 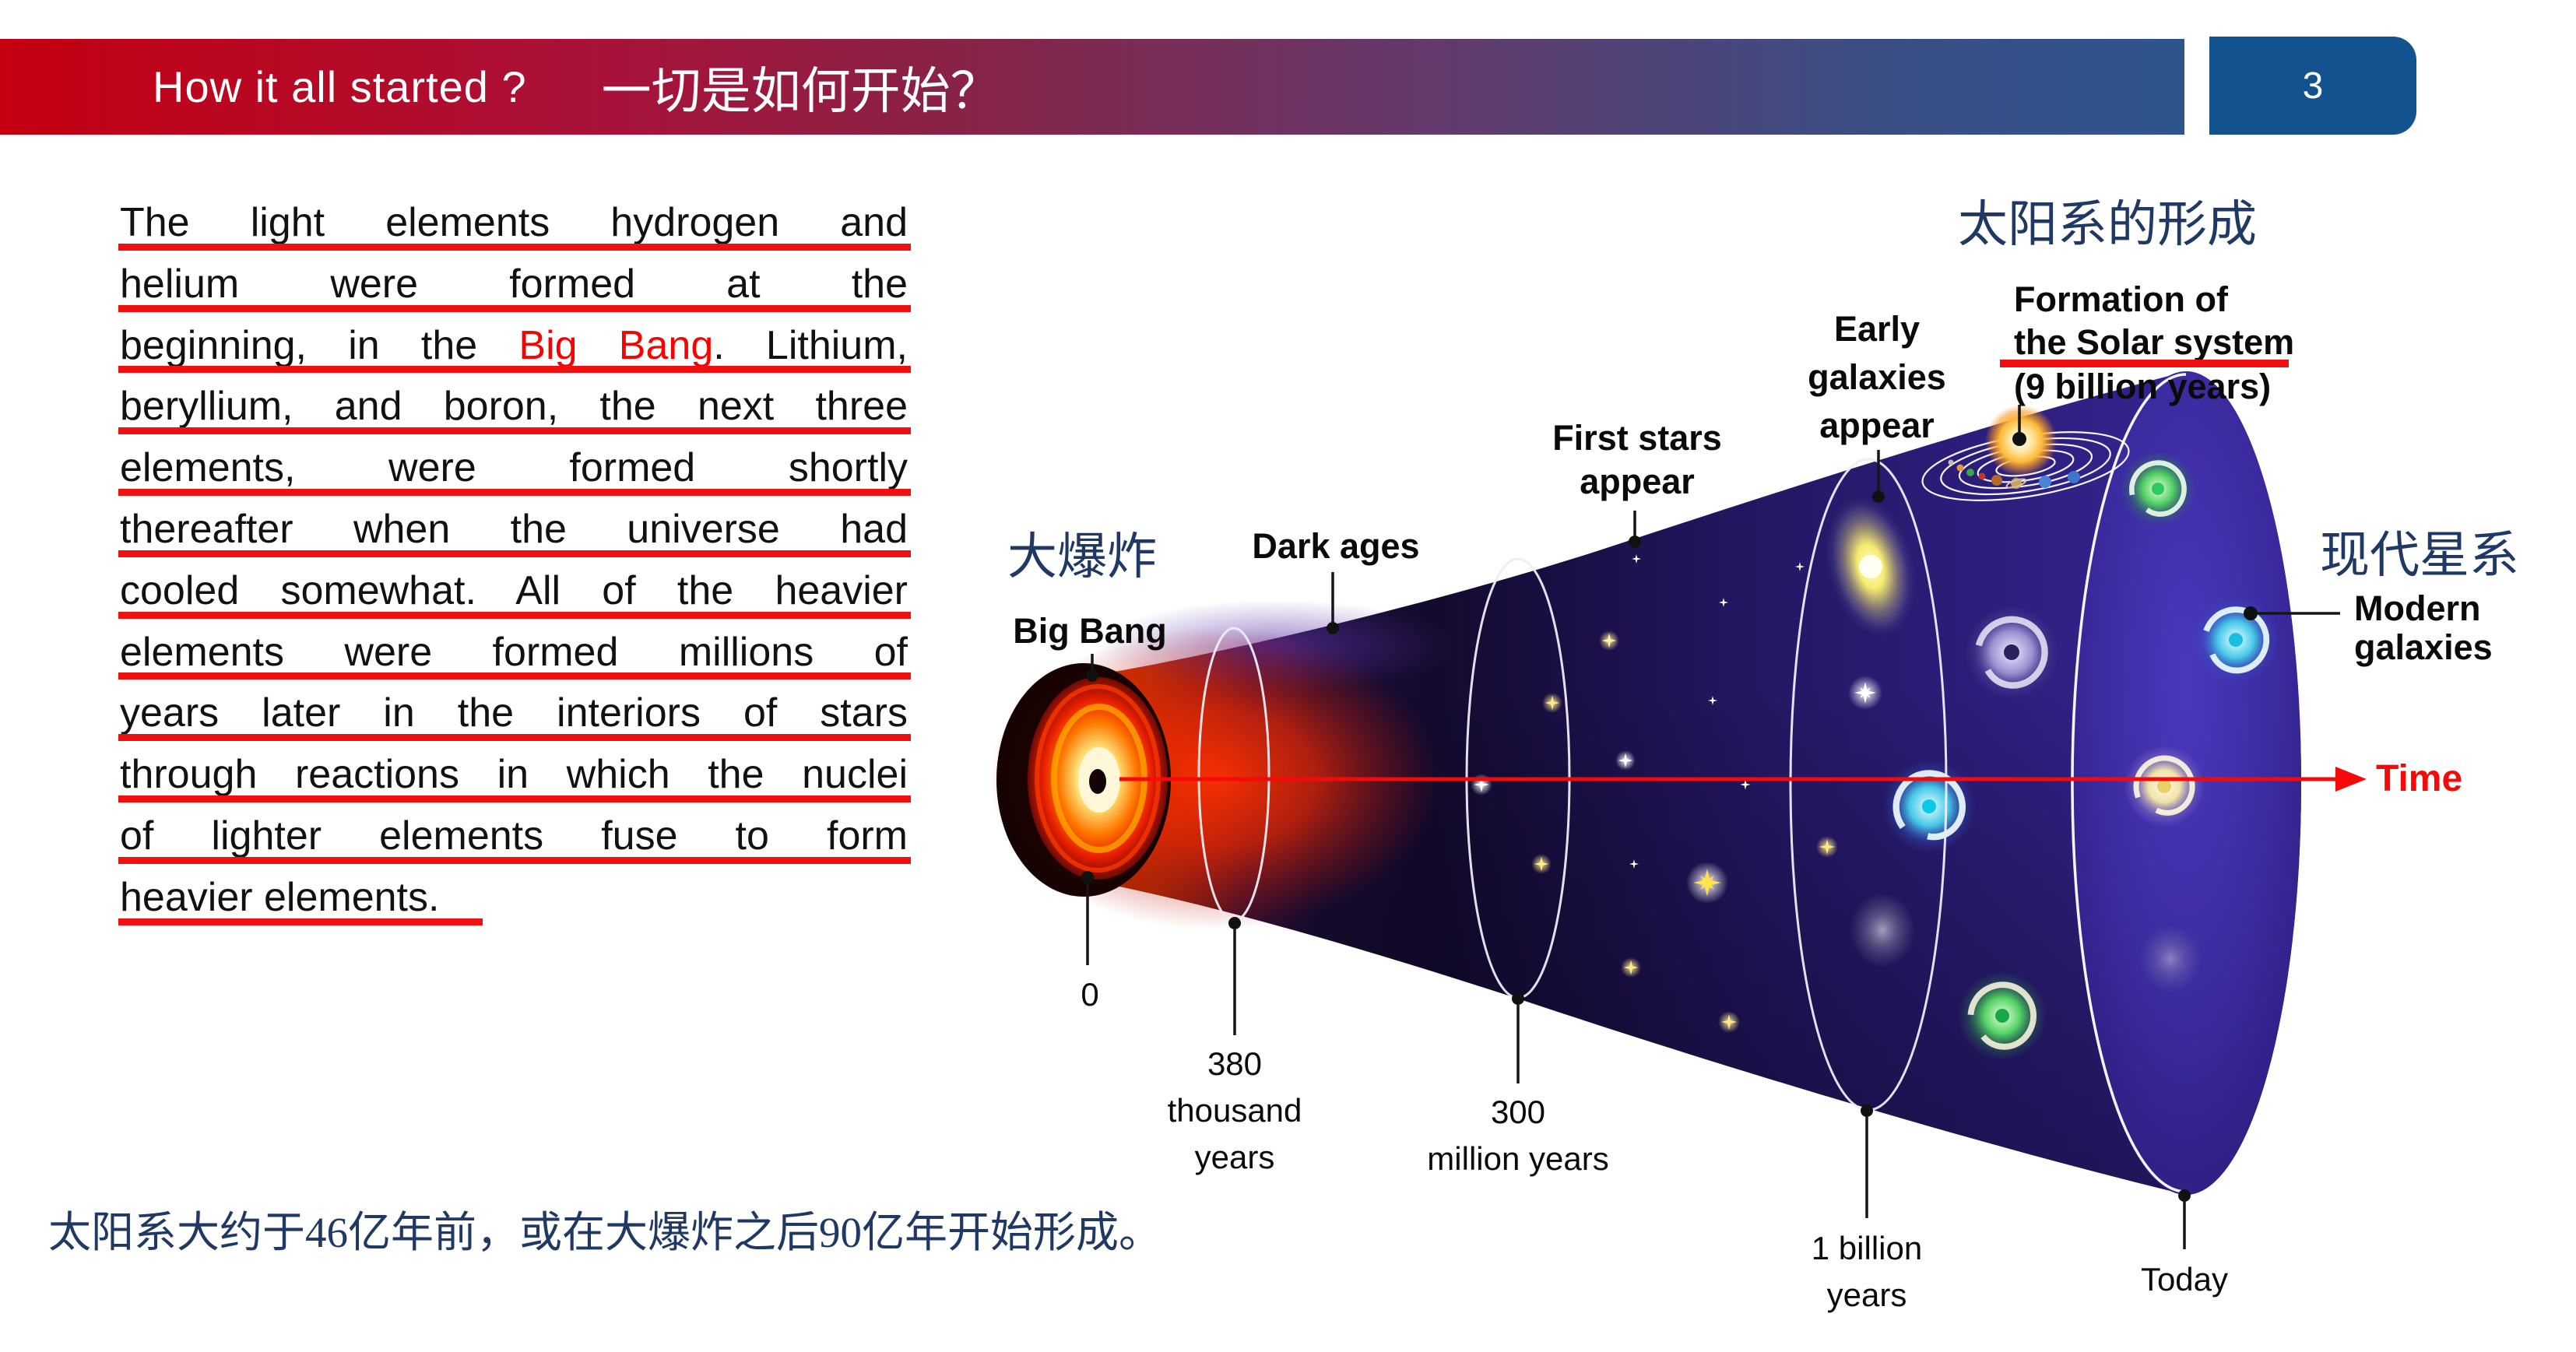 I want to click on solar-system-label-zh: 太阳系的形成, so click(x=2107, y=224).